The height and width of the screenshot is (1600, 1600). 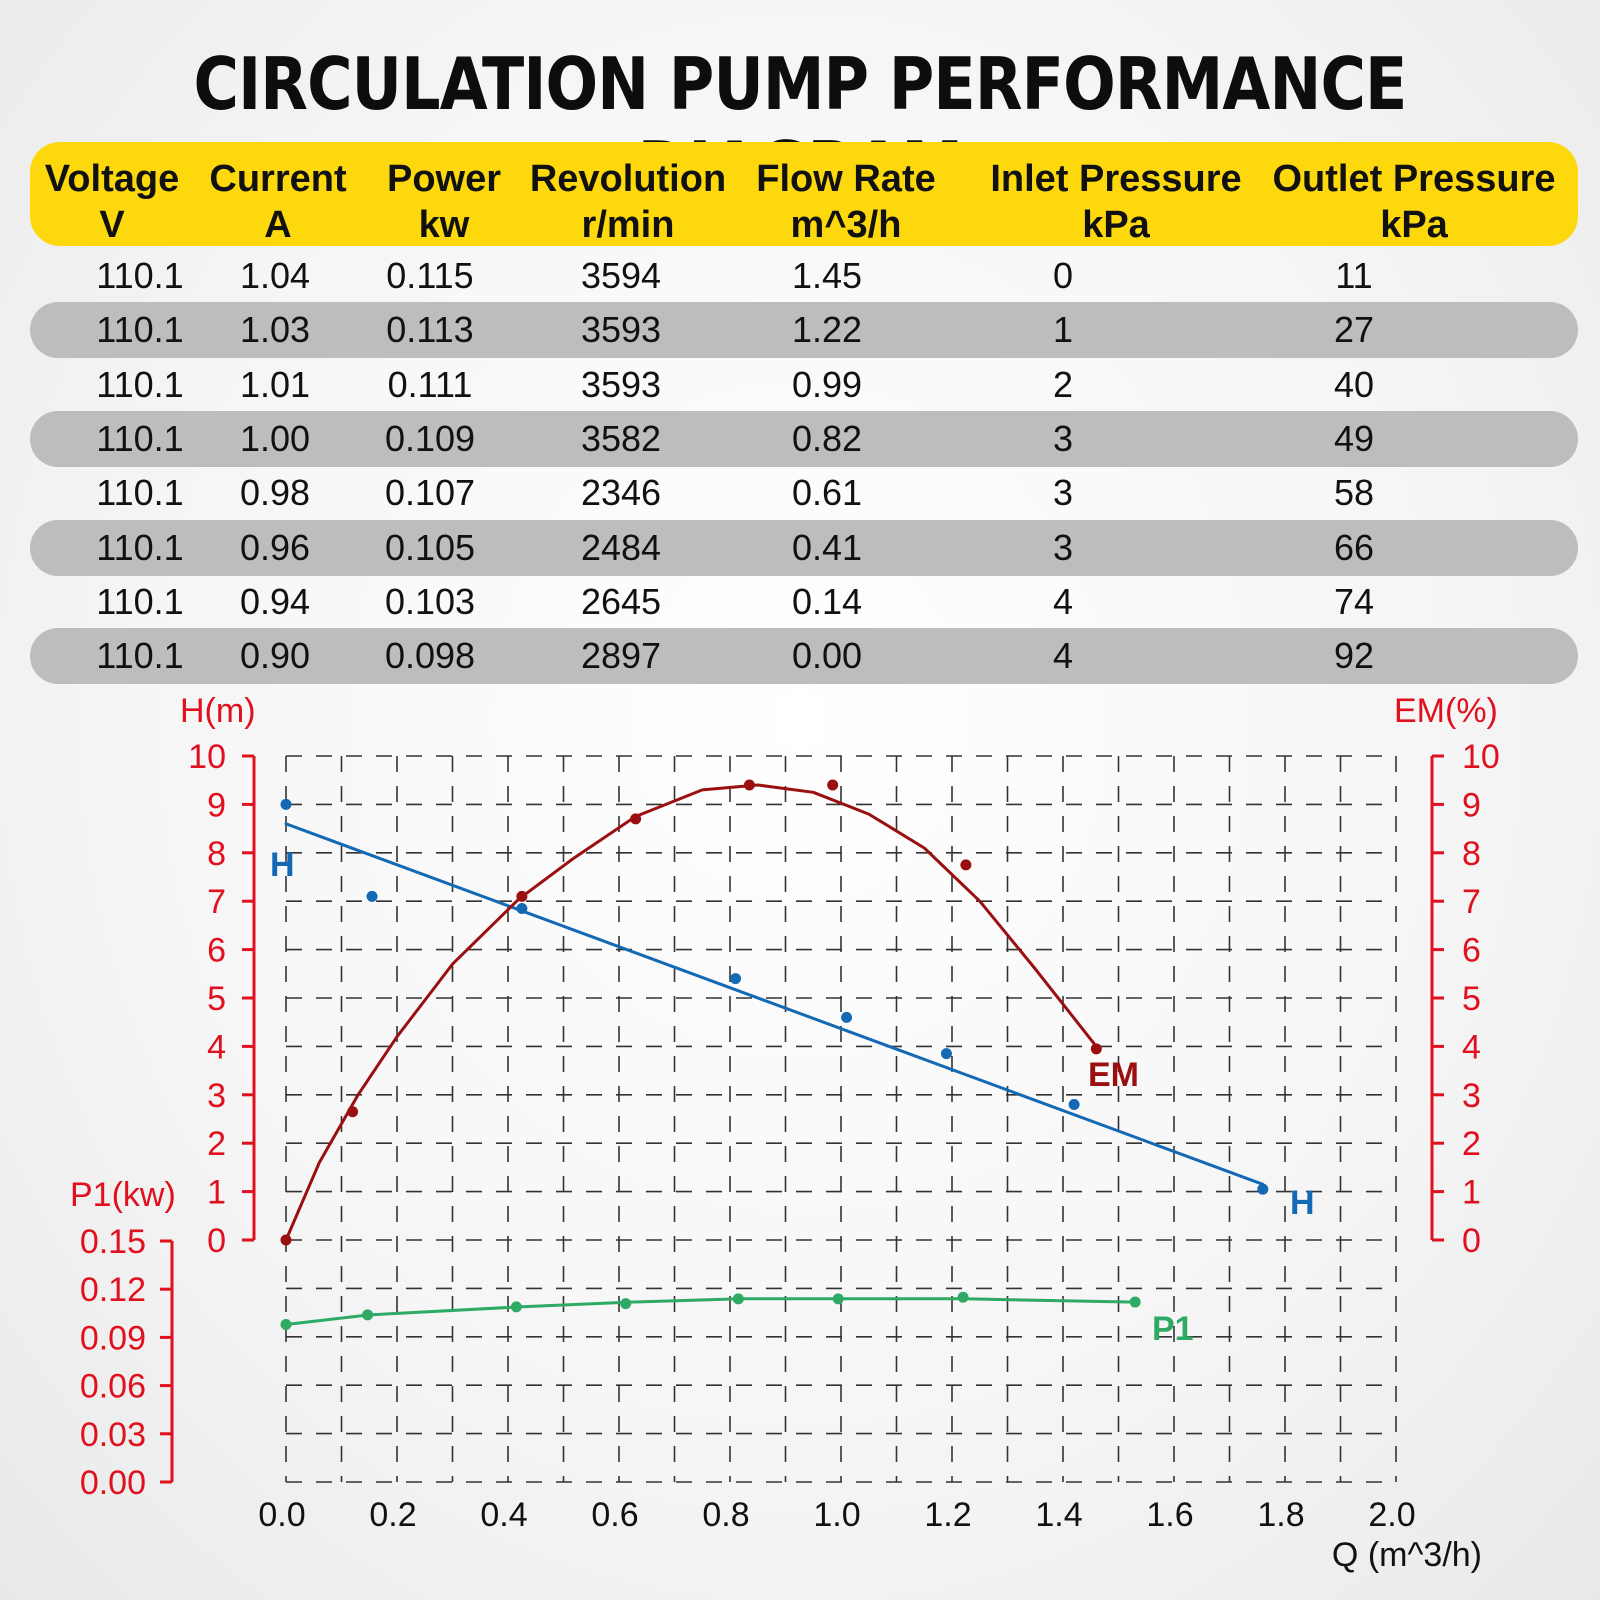 I want to click on column-header-revolution: Revolution r/min, so click(x=628, y=202).